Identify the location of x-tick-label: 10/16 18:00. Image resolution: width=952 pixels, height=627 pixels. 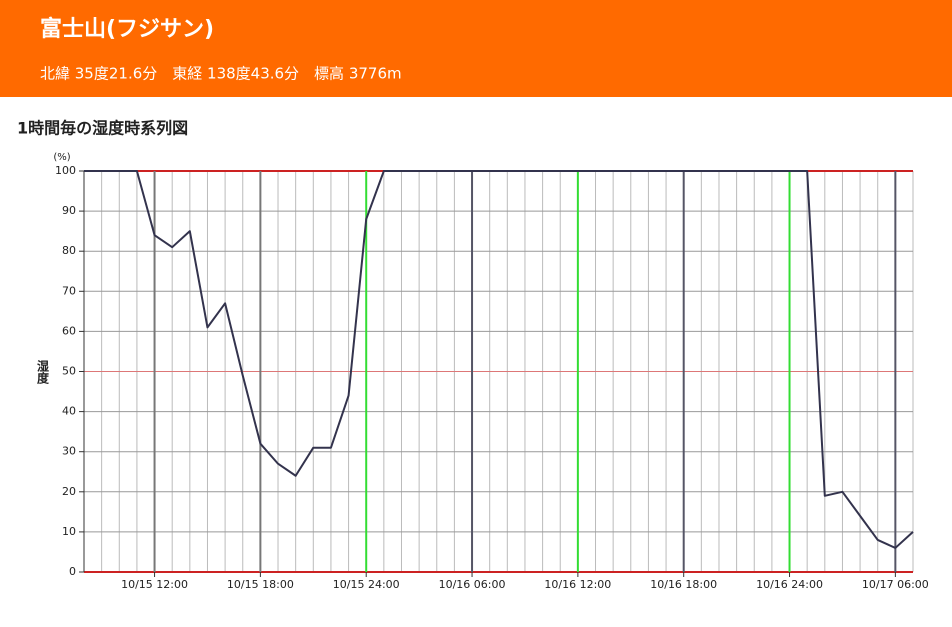
(683, 584).